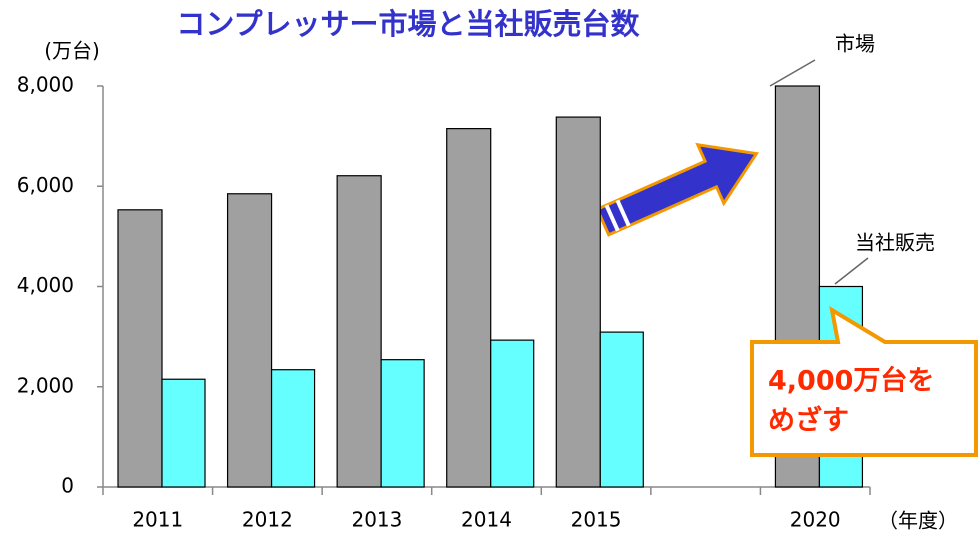  What do you see at coordinates (45, 185) in the screenshot?
I see `y-tick-label: 6,000` at bounding box center [45, 185].